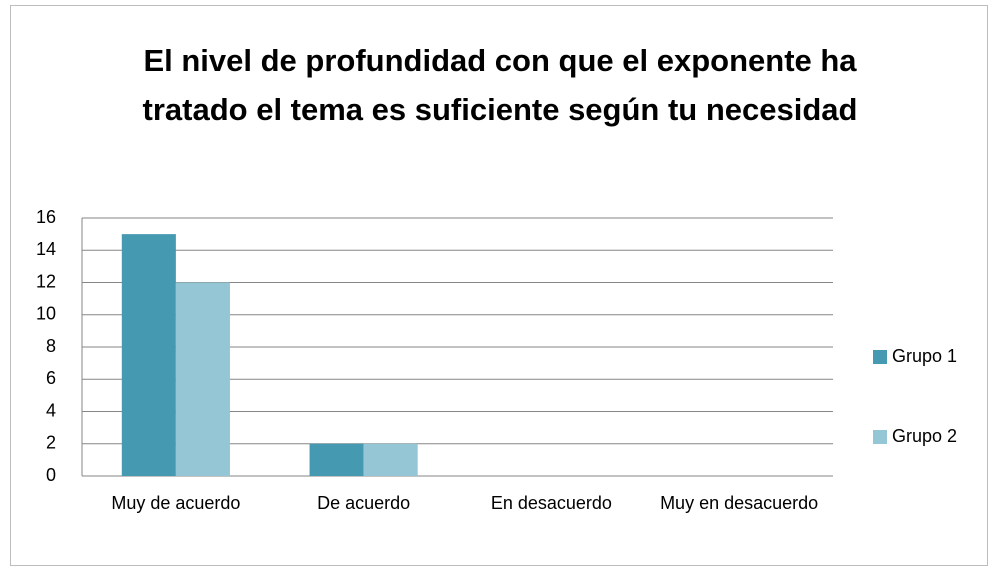 The image size is (992, 569). Describe the element at coordinates (364, 503) in the screenshot. I see `x-tick-label: De acuerdo` at that location.